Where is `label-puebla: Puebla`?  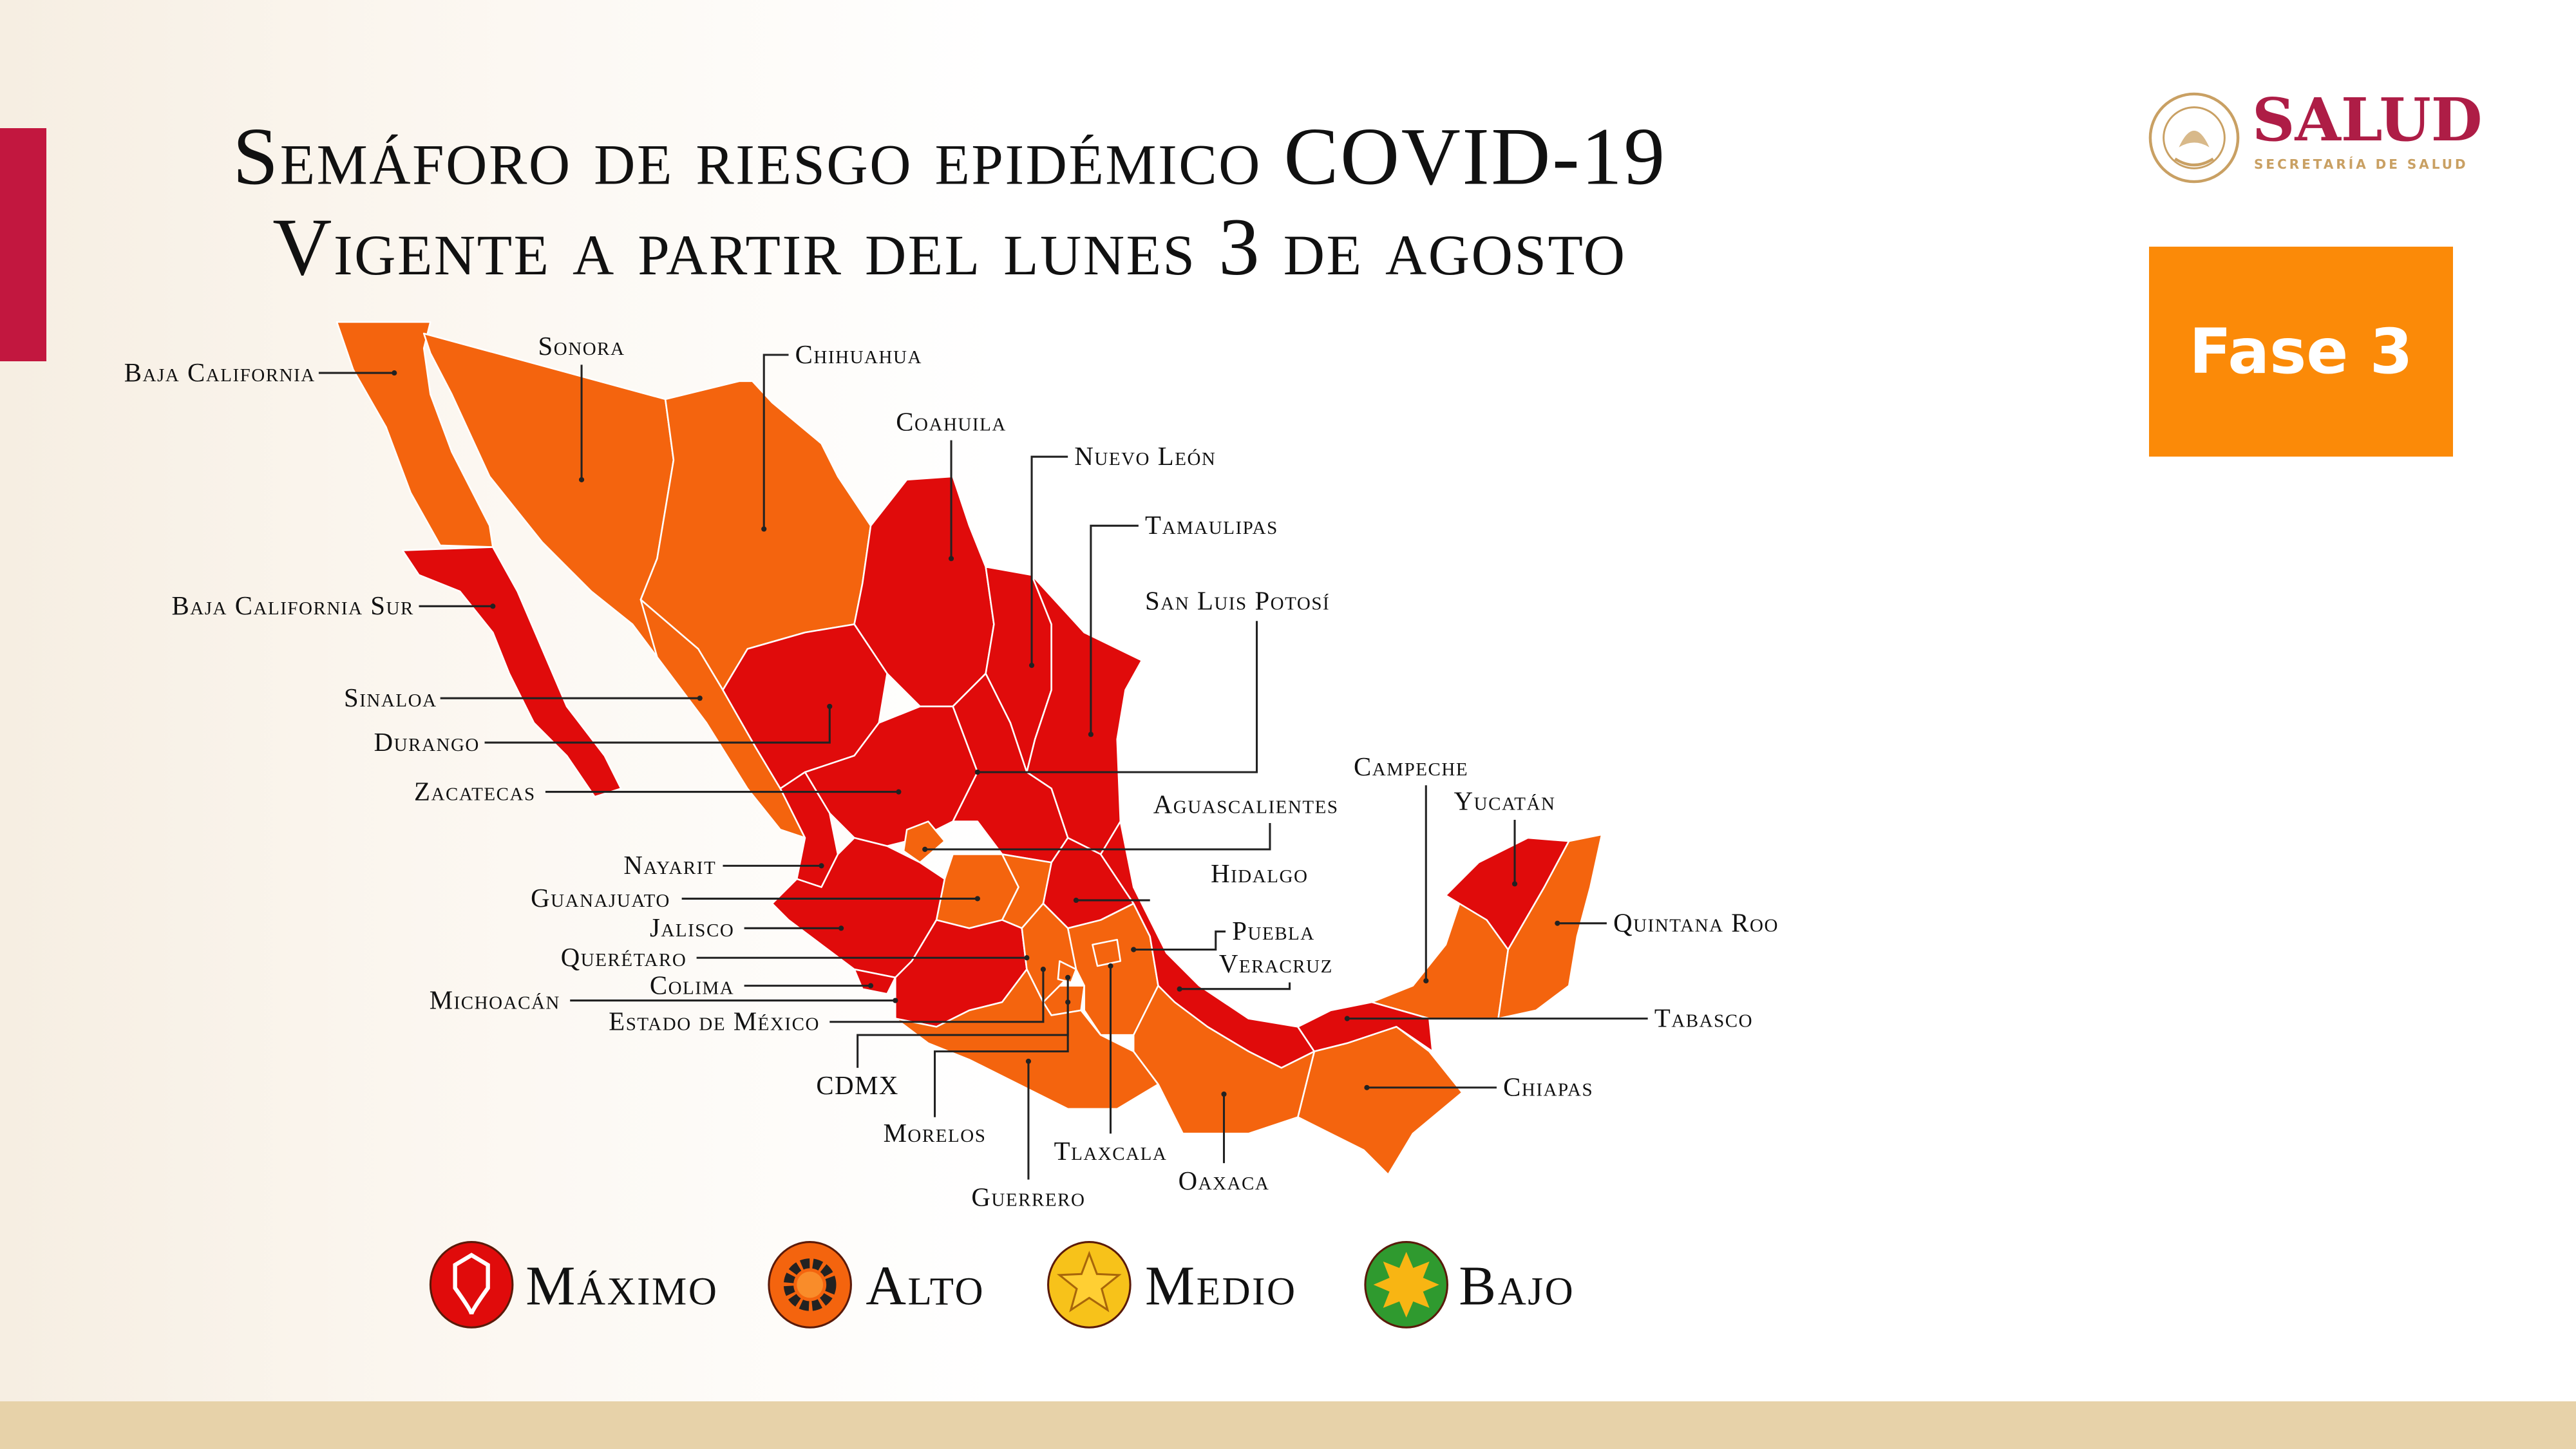
label-puebla: Puebla is located at coordinates (1273, 931).